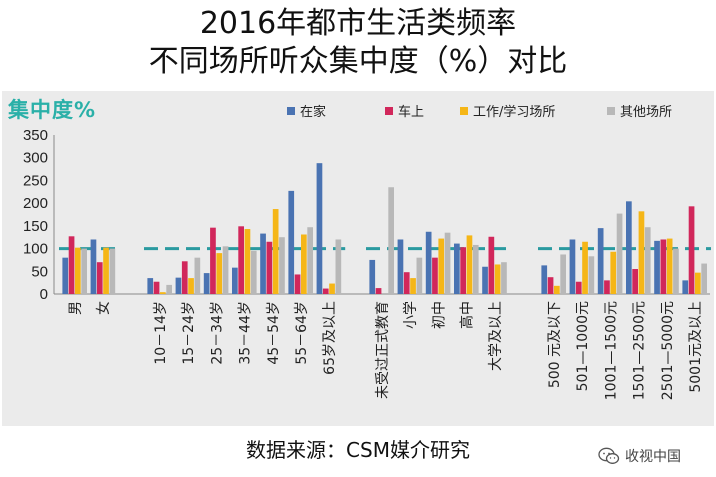 This screenshot has height=477, width=716. Describe the element at coordinates (274, 333) in the screenshot. I see `x-tick-label: 45－54岁` at that location.